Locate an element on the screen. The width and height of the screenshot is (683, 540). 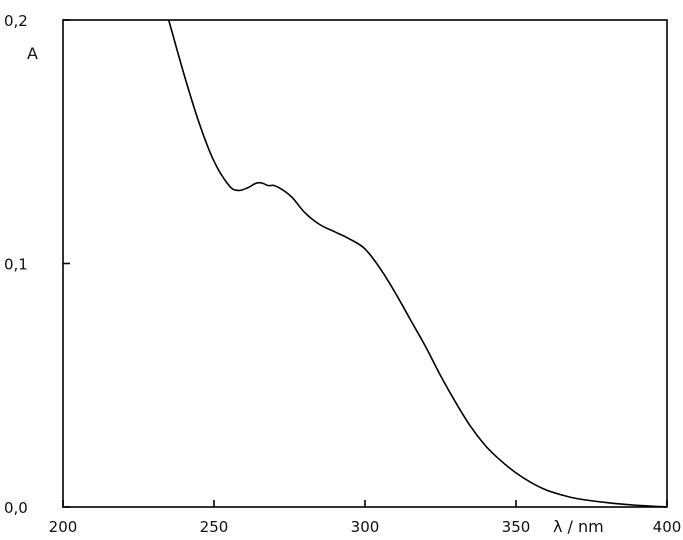
y-tick-labels: 0,0 0,1 0,2 is located at coordinates (16, 264).